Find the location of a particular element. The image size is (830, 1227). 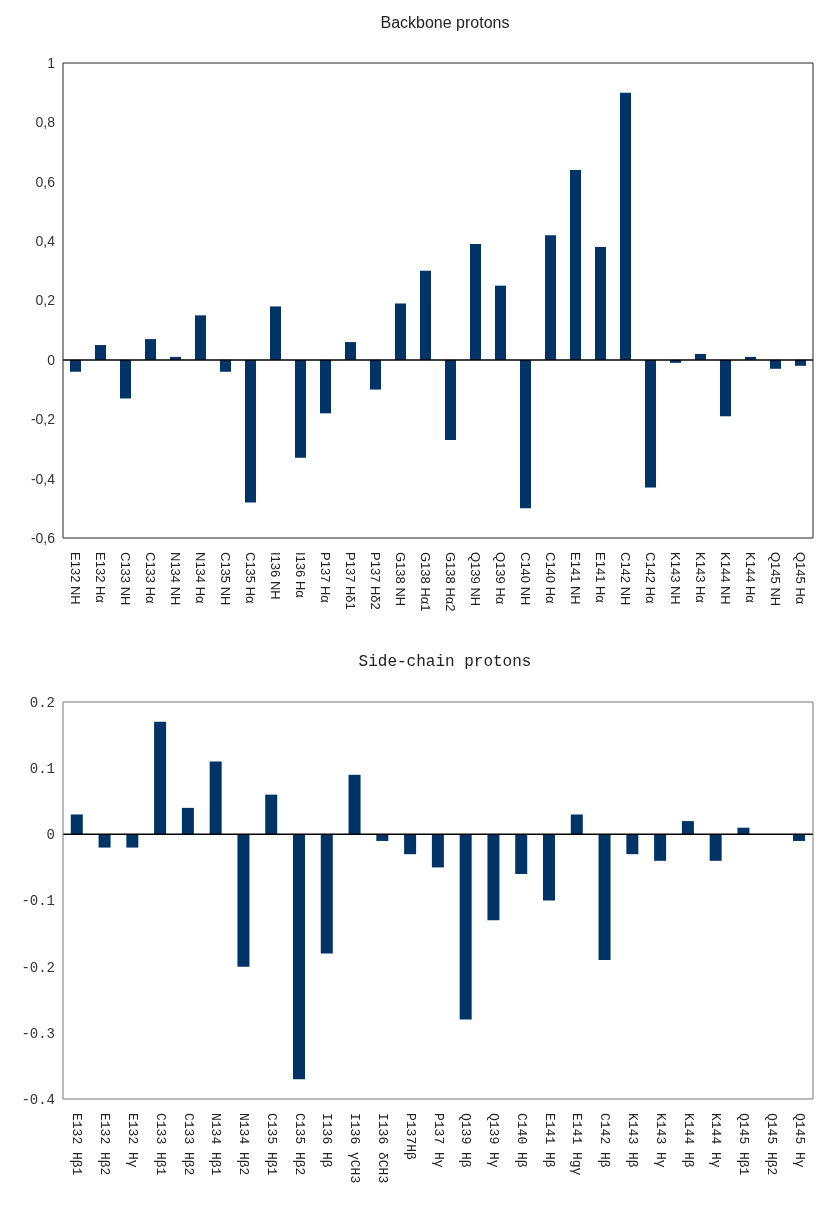

x-tick-label: C140 Hα is located at coordinates (550, 578).